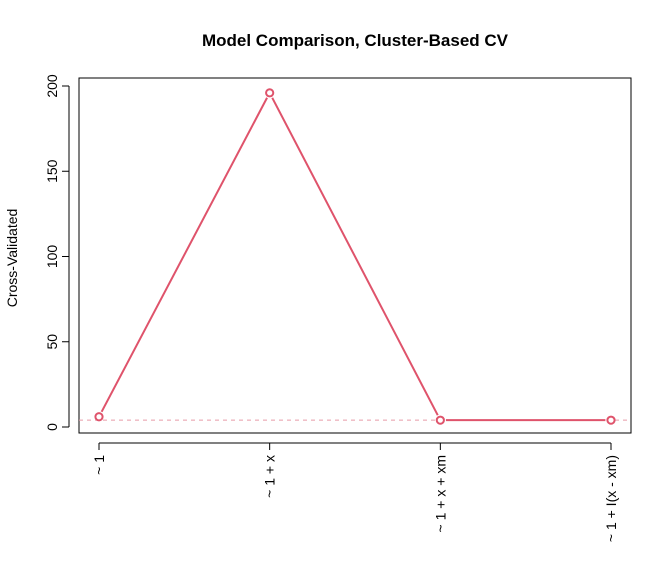 This screenshot has height=576, width=672. I want to click on x-tick-label: ~ 1 + x, so click(270, 476).